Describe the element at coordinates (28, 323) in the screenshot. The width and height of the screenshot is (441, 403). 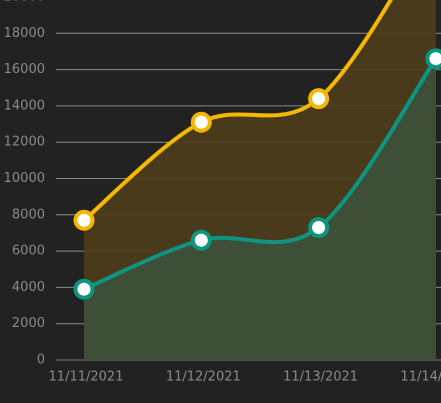
I see `y-tick-label: 2000` at that location.